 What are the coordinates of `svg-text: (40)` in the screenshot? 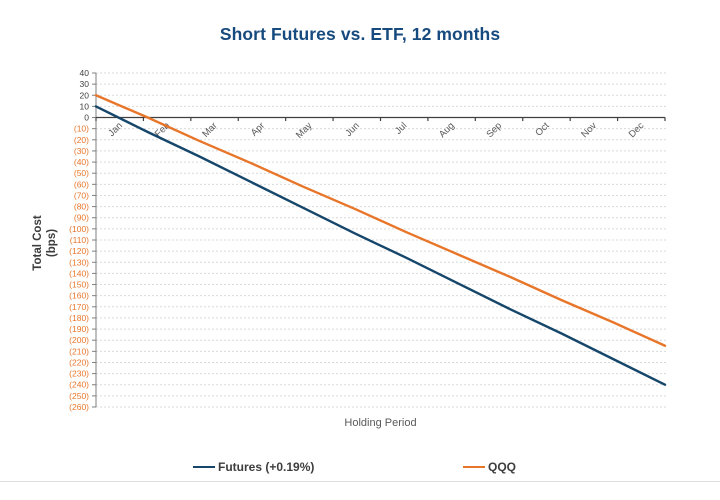 It's located at (81, 162).